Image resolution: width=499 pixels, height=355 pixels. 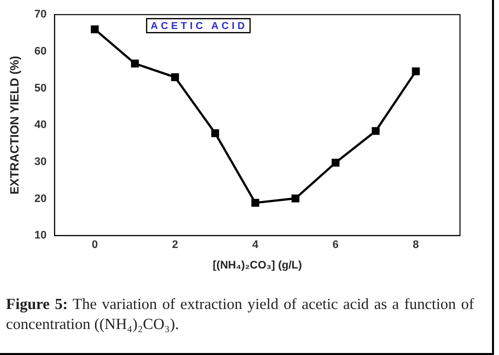 I want to click on y-axis-title: EXTRACTION YIELD (%), so click(x=15, y=125).